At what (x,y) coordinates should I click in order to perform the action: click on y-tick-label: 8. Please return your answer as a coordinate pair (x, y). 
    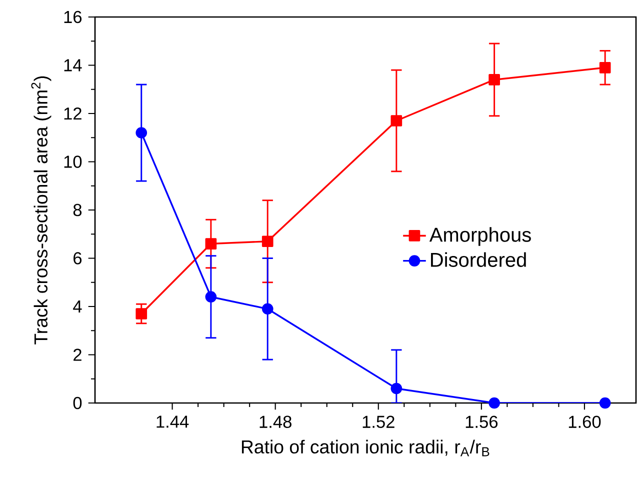
    Looking at the image, I should click on (77, 210).